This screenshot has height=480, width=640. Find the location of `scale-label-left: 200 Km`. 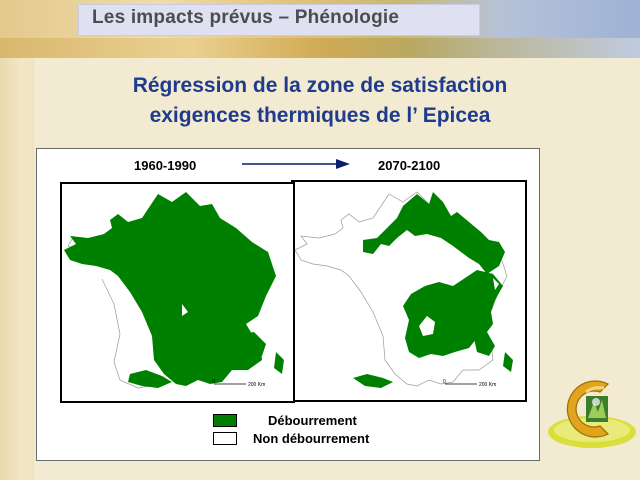

scale-label-left: 200 Km is located at coordinates (256, 385).